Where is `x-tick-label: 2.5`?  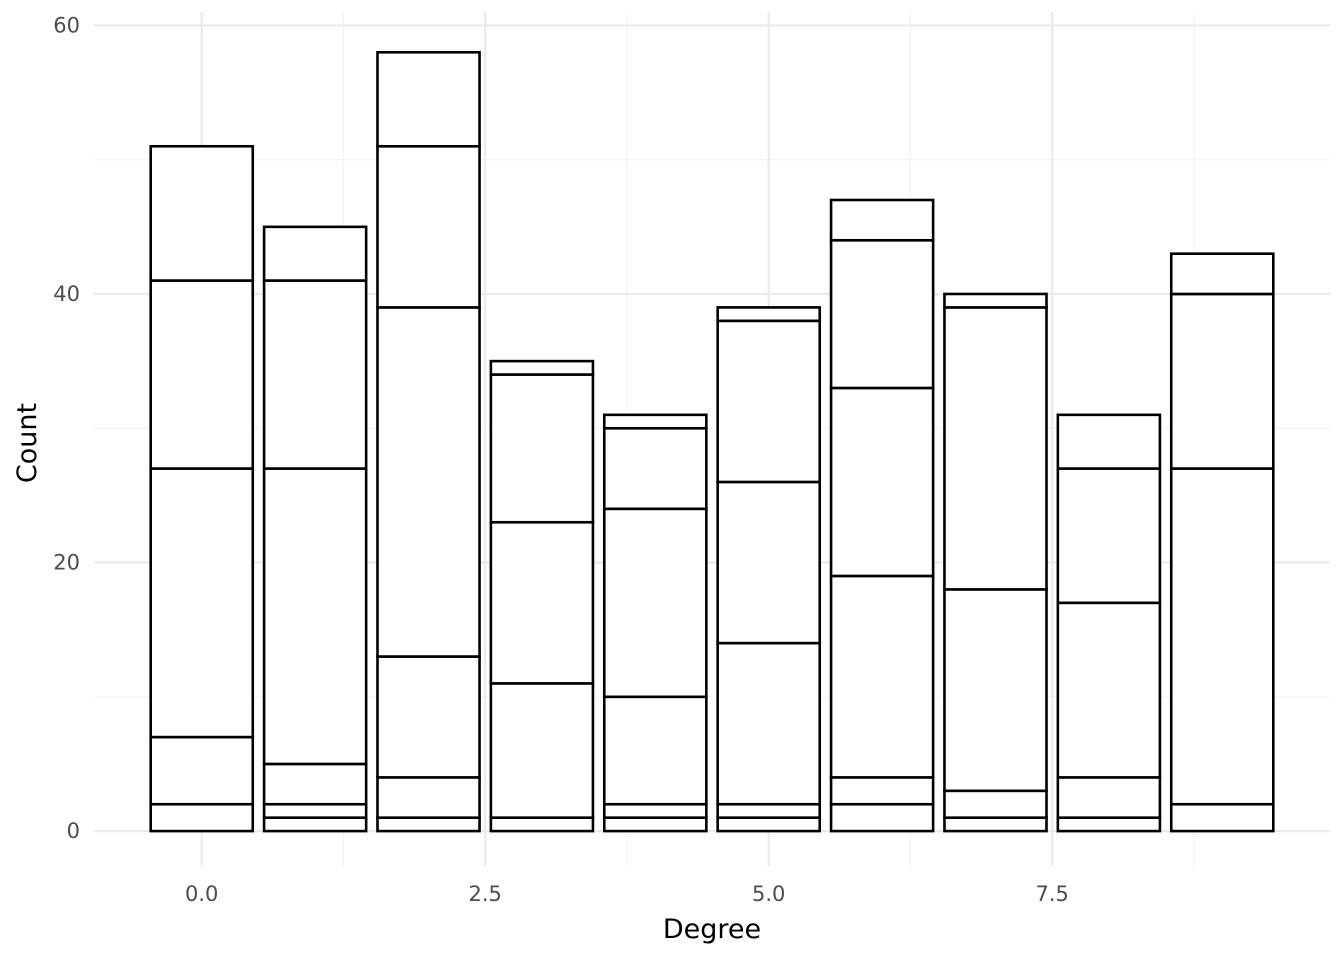 x-tick-label: 2.5 is located at coordinates (485, 894).